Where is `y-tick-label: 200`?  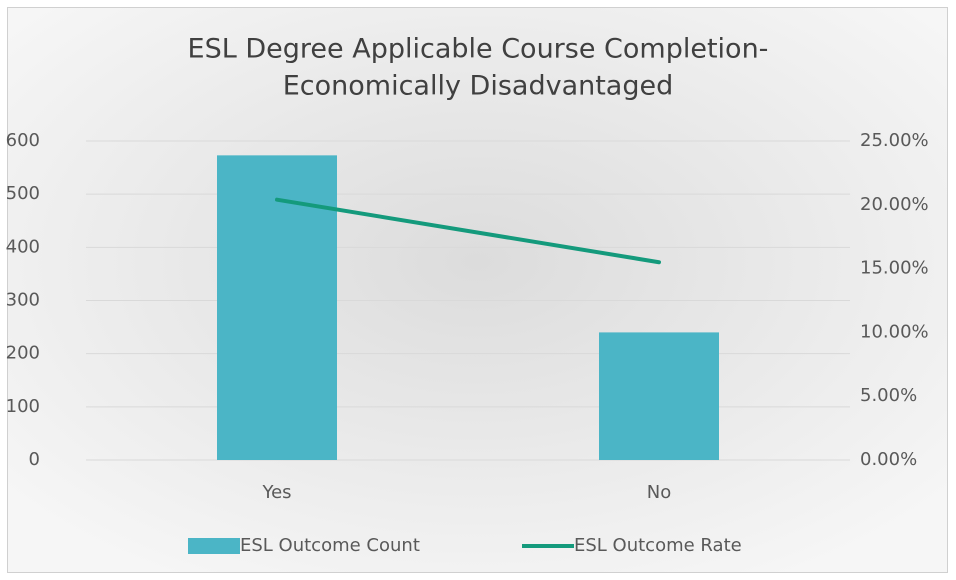
y-tick-label: 200 is located at coordinates (23, 353).